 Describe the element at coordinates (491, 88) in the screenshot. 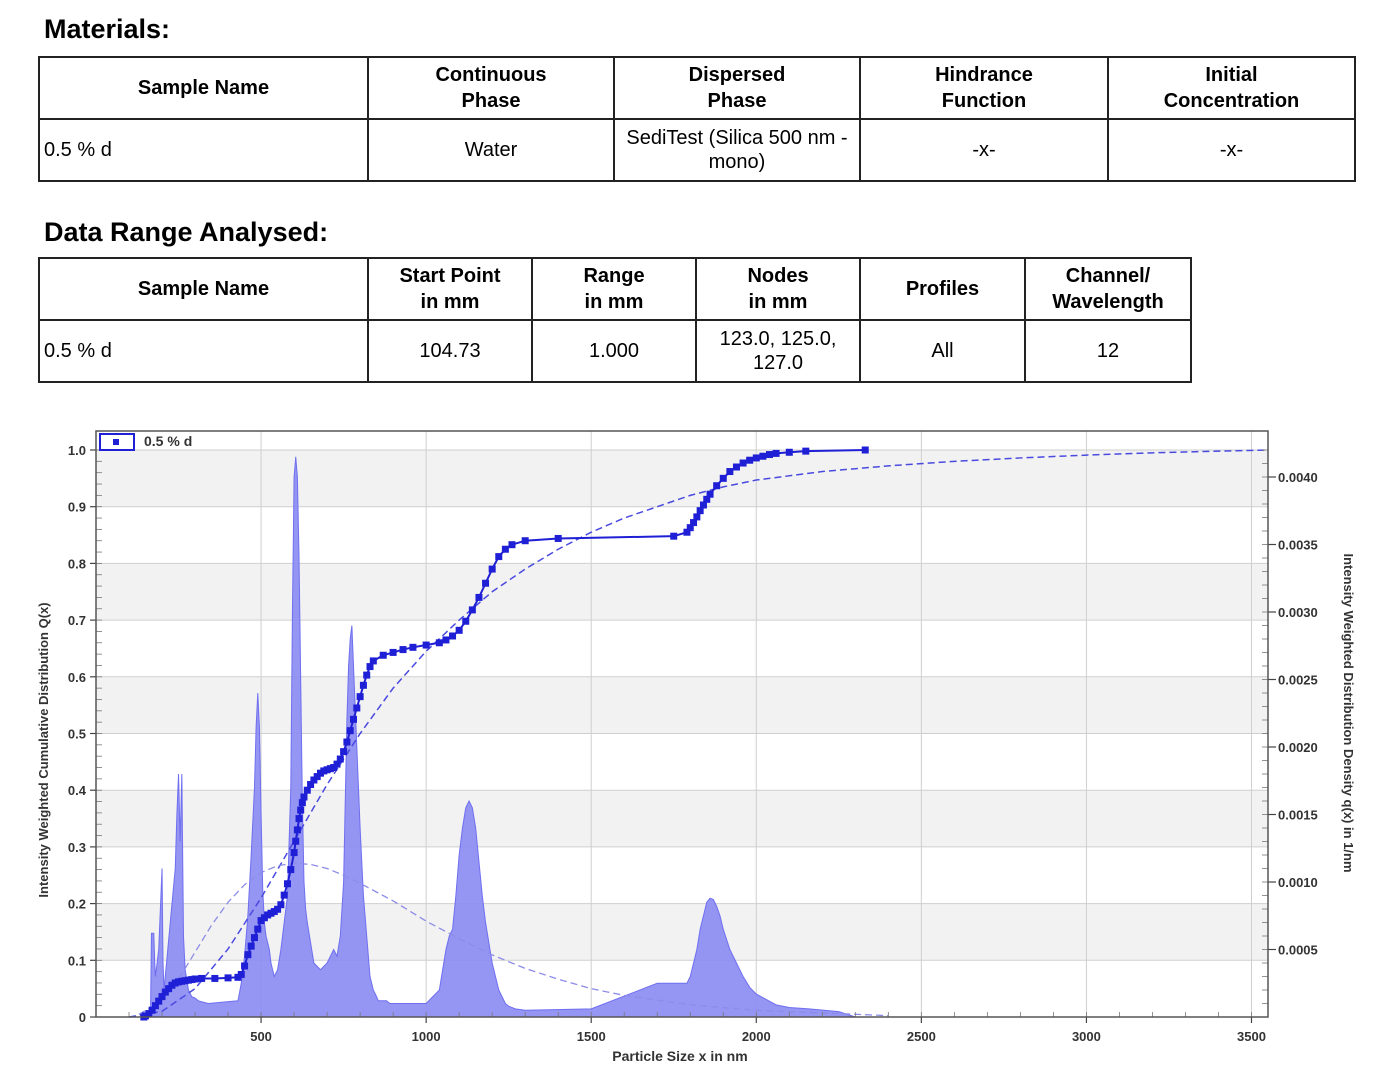

I see `header-continuous-phase: Continuous Phase` at that location.